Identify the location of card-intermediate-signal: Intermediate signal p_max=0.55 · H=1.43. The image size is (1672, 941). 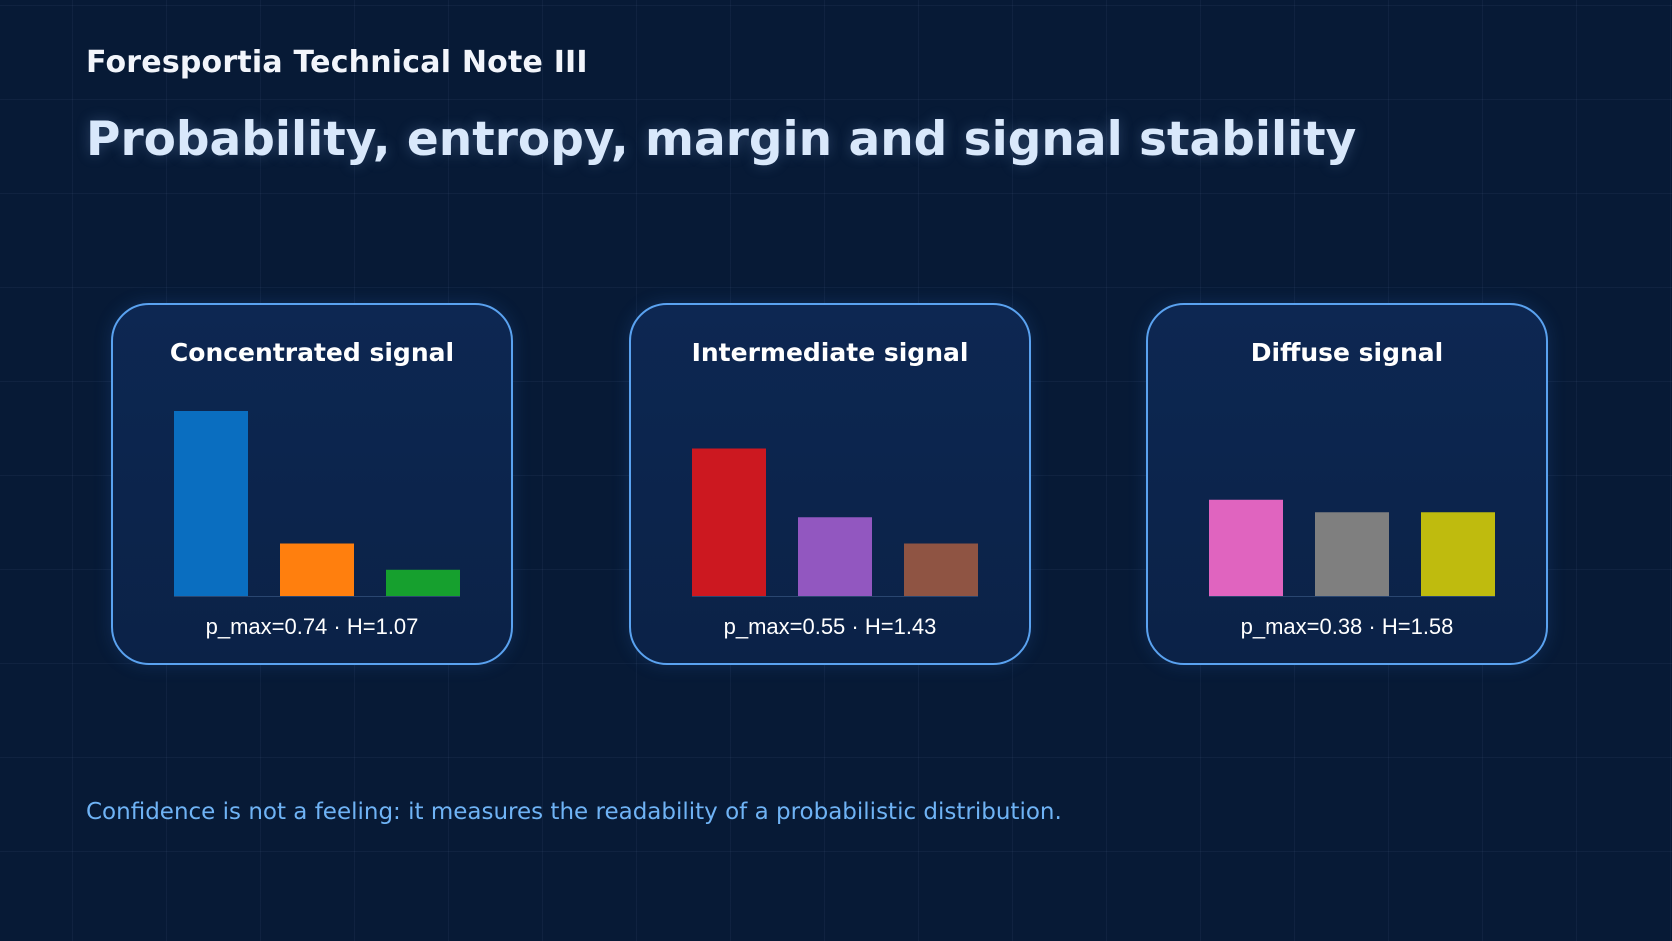
(830, 484).